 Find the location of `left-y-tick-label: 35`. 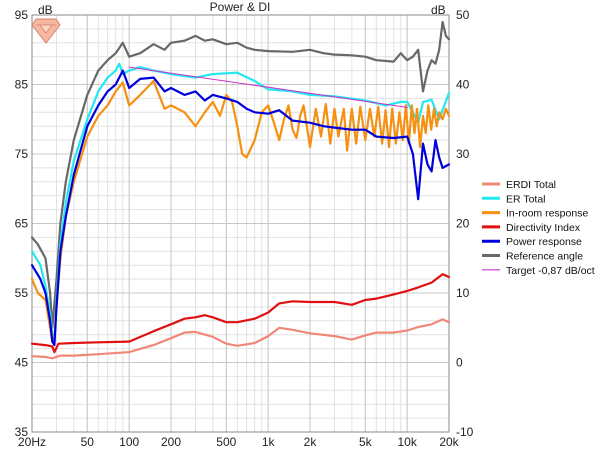

left-y-tick-label: 35 is located at coordinates (22, 432).